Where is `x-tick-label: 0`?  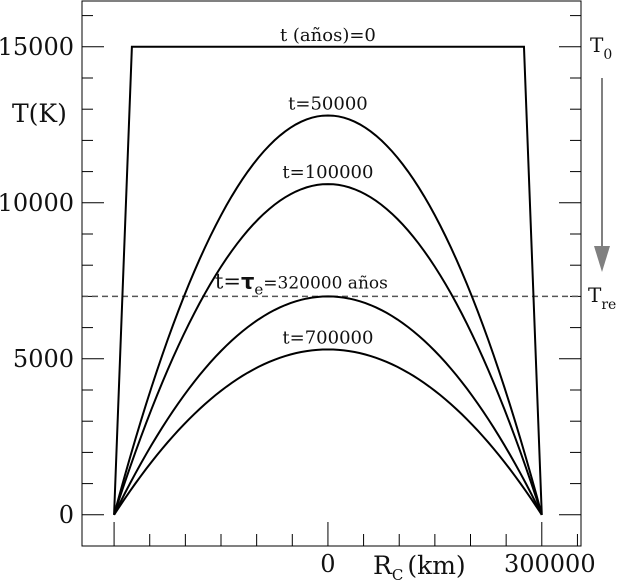
x-tick-label: 0 is located at coordinates (327, 564).